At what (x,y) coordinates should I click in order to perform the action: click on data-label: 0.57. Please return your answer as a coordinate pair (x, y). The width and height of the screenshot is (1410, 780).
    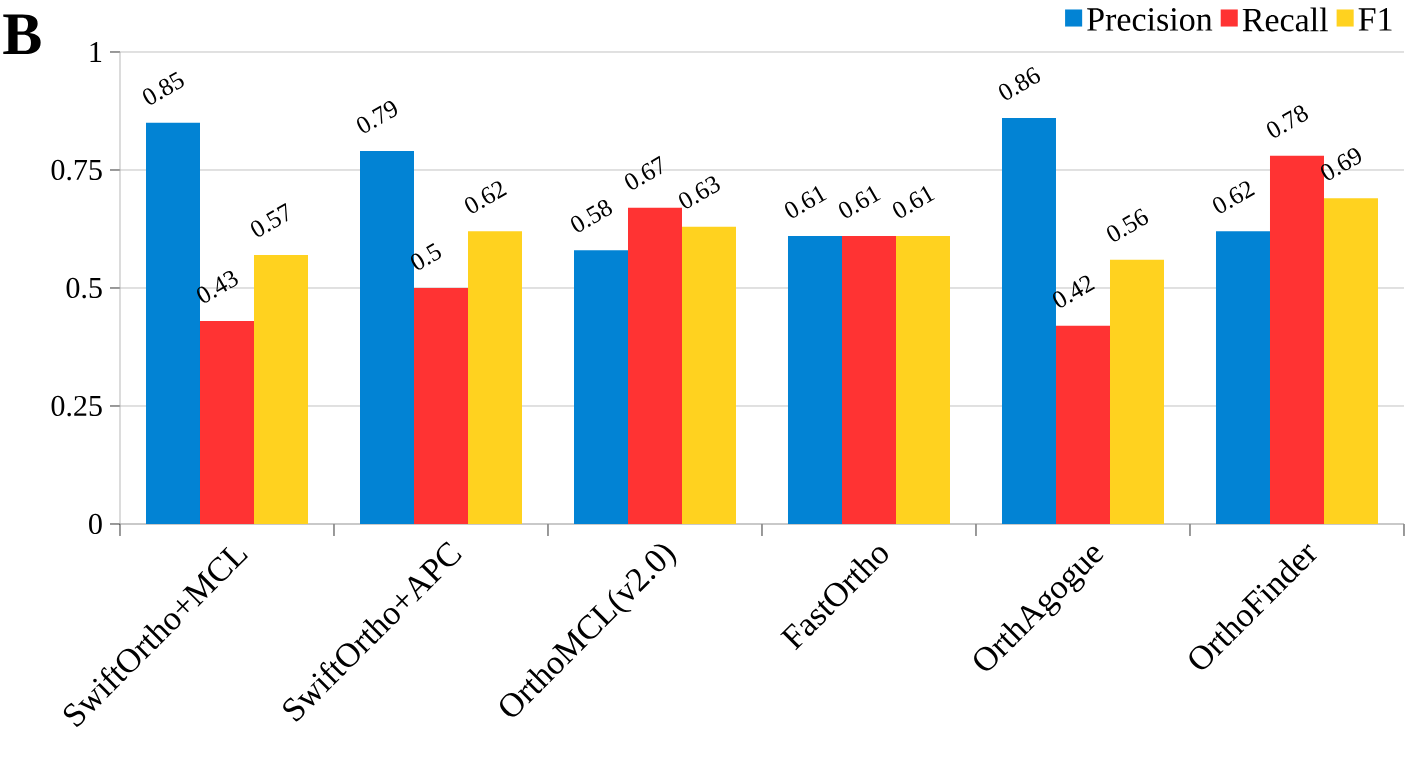
    Looking at the image, I should click on (269, 220).